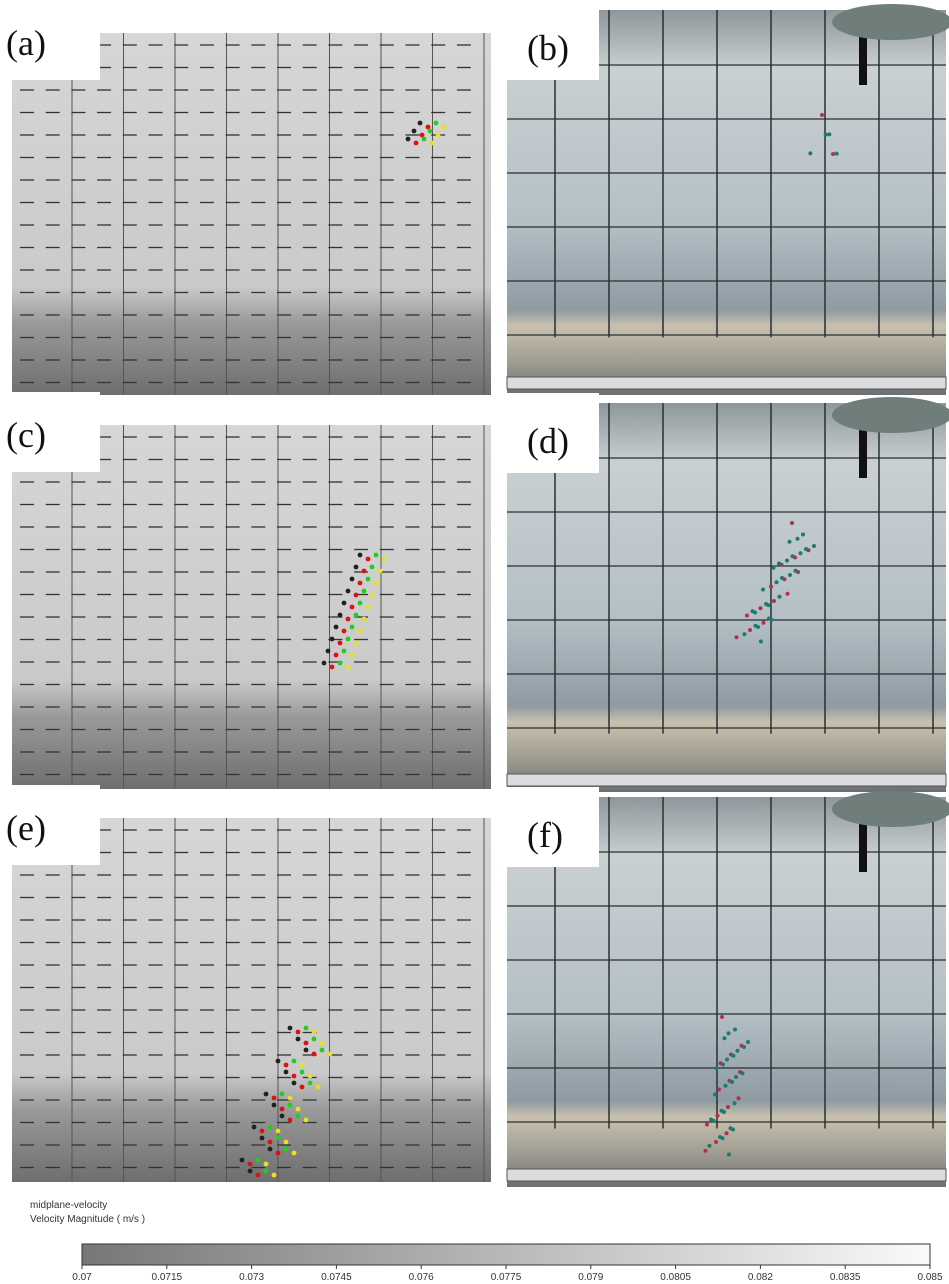 Image resolution: width=949 pixels, height=1284 pixels. Describe the element at coordinates (26, 828) in the screenshot. I see `panel-label: (e)` at that location.